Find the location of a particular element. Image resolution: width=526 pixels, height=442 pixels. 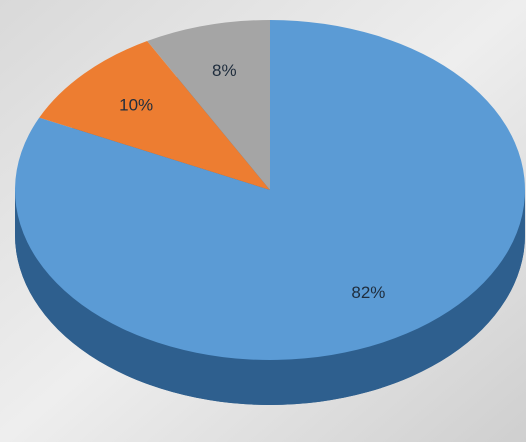

data-label: 8% is located at coordinates (224, 70).